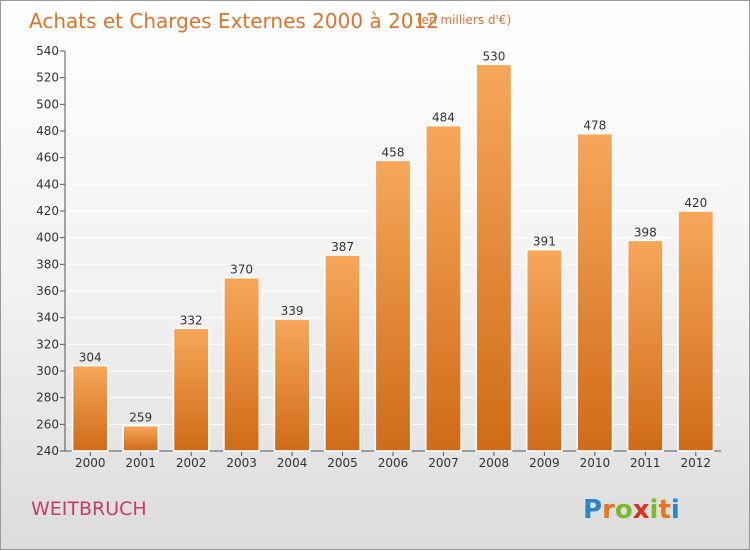  What do you see at coordinates (393, 152) in the screenshot?
I see `data-label-2006: 458` at bounding box center [393, 152].